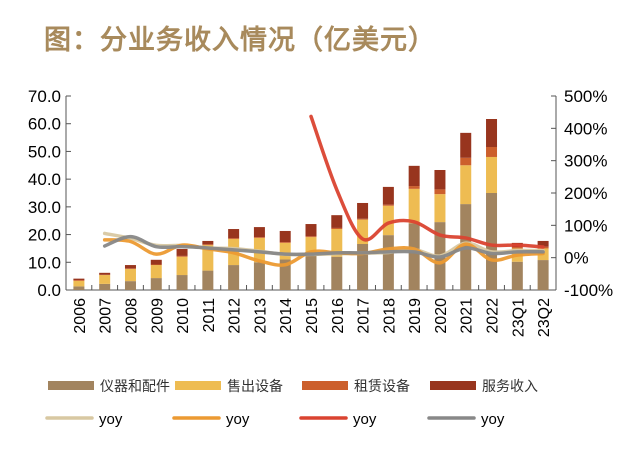  I want to click on x-tick-label: 2009, so click(157, 316).